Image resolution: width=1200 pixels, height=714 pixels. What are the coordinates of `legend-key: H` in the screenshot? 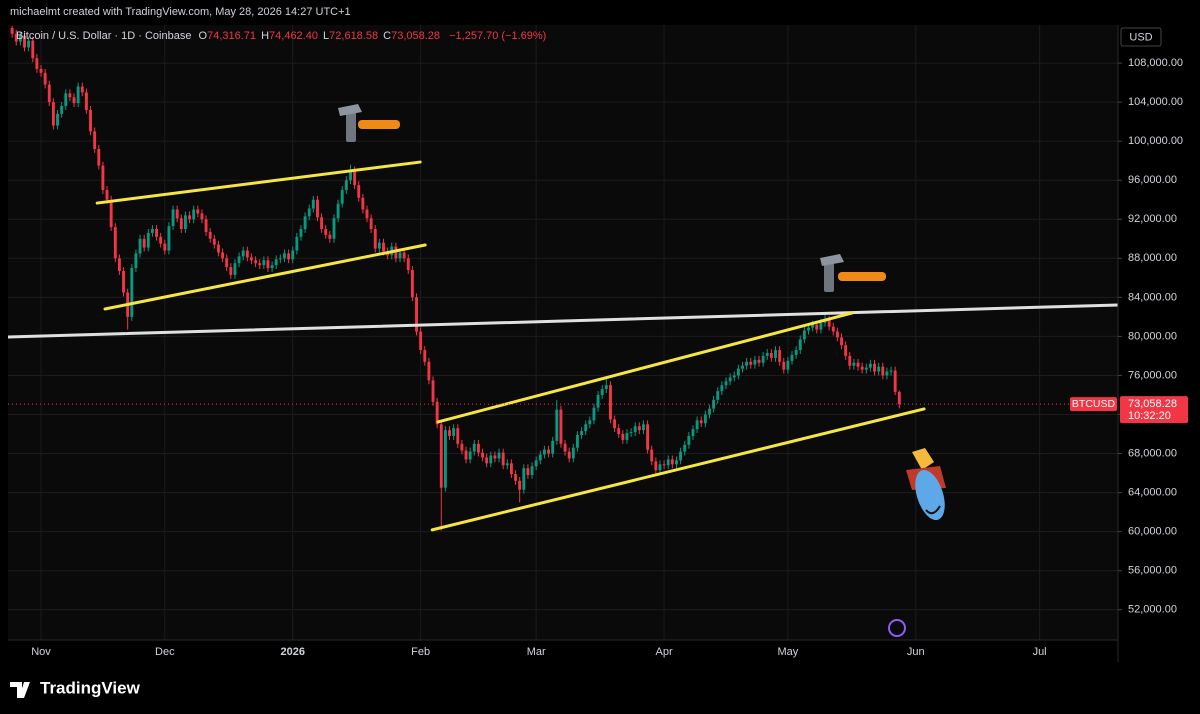 It's located at (265, 36).